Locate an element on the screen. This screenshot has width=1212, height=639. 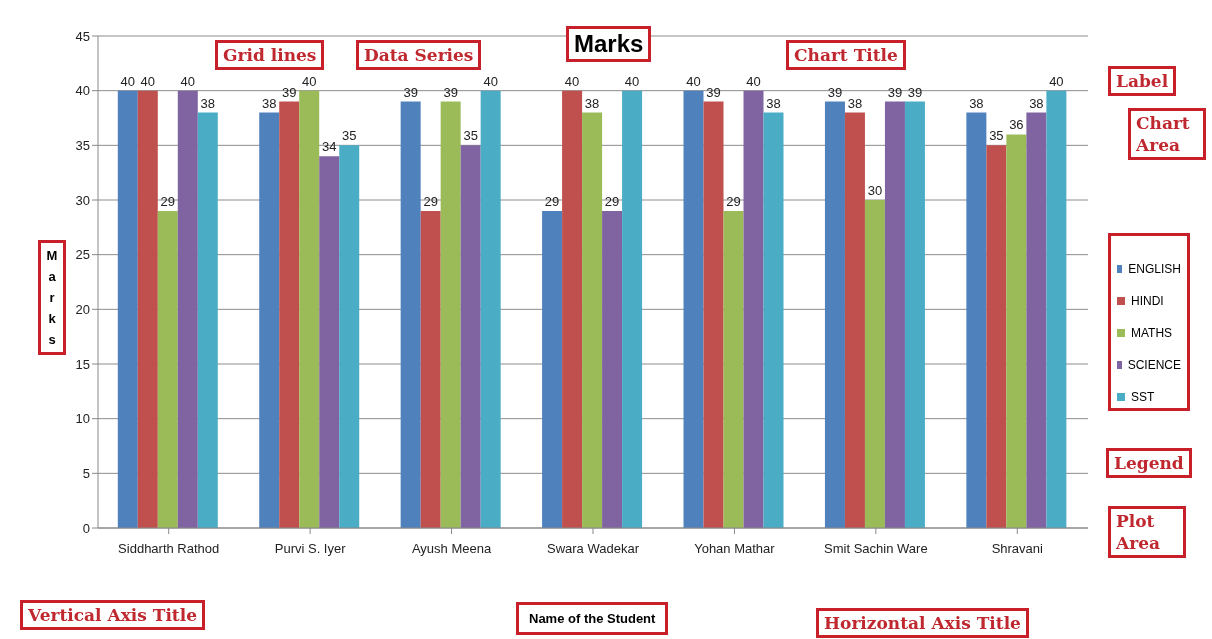
x-tick-label: Purvi S. Iyer is located at coordinates (310, 549).